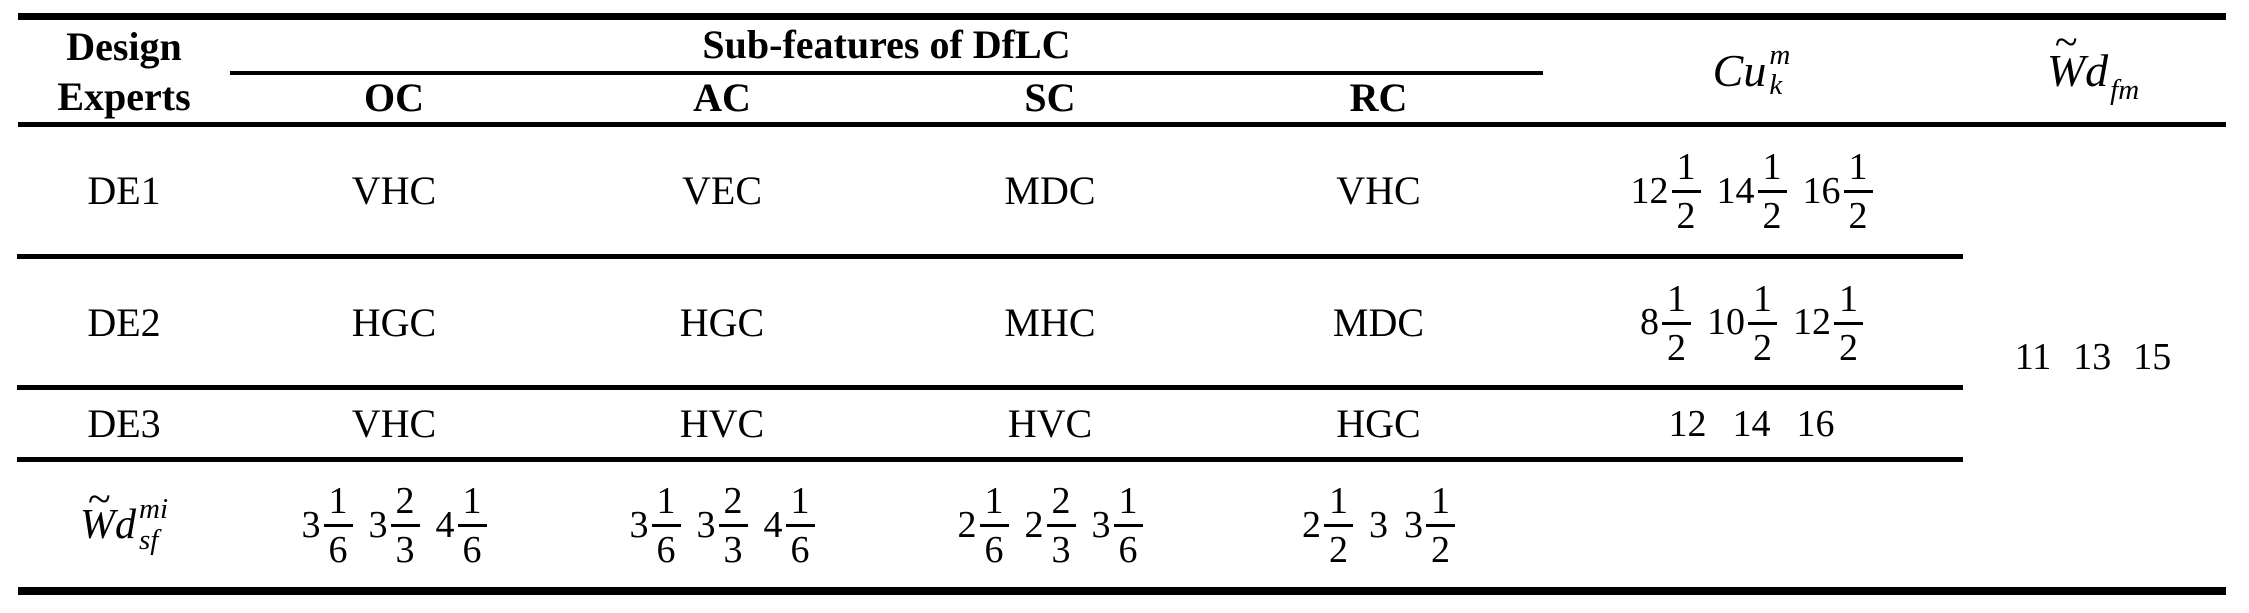 The image size is (2249, 613). Describe the element at coordinates (1815, 423) in the screenshot. I see `mixed-number: 16` at that location.